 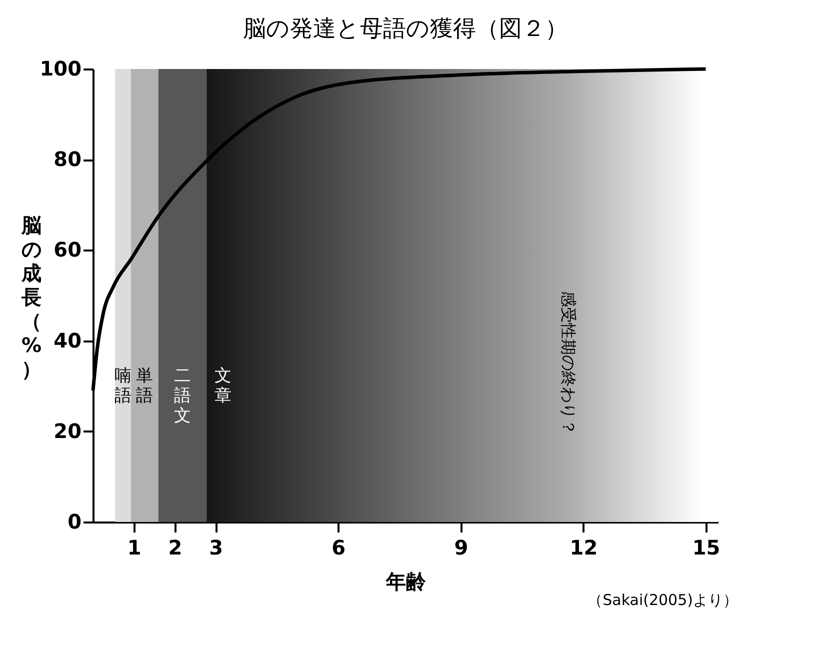 I want to click on x-tick-label: 1, so click(x=134, y=548).